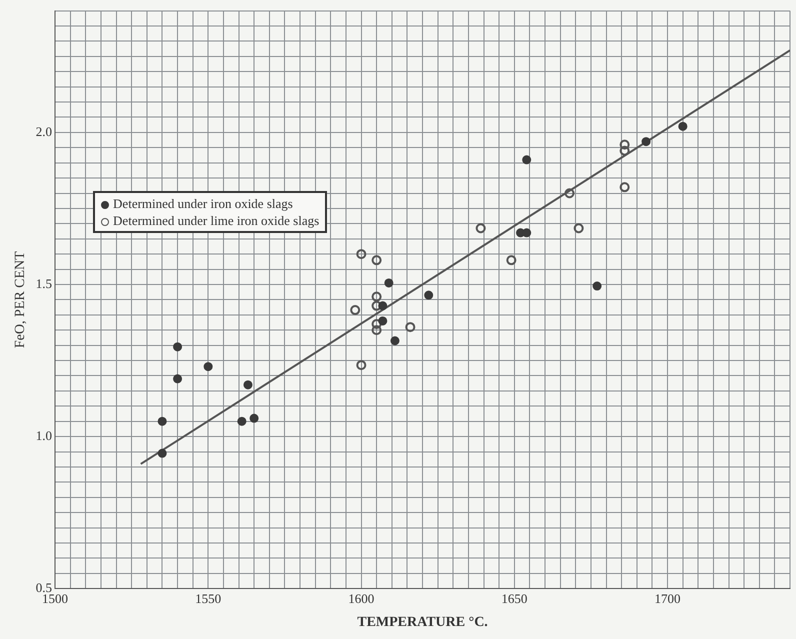 This screenshot has height=639, width=796. Describe the element at coordinates (44, 131) in the screenshot. I see `y-tick-label: 2.0` at that location.